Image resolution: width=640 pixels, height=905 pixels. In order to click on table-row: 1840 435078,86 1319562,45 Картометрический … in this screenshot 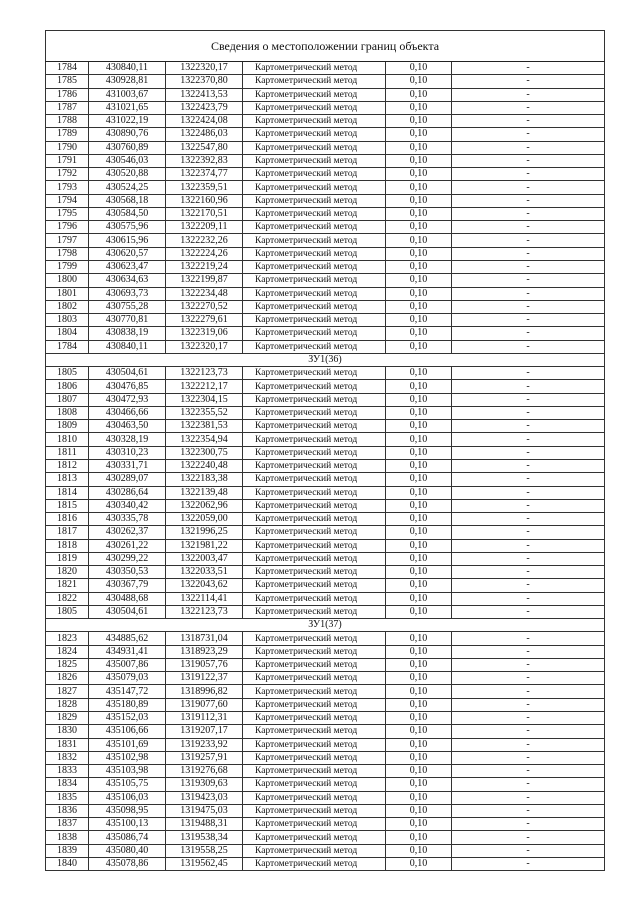, I will do `click(325, 864)`.